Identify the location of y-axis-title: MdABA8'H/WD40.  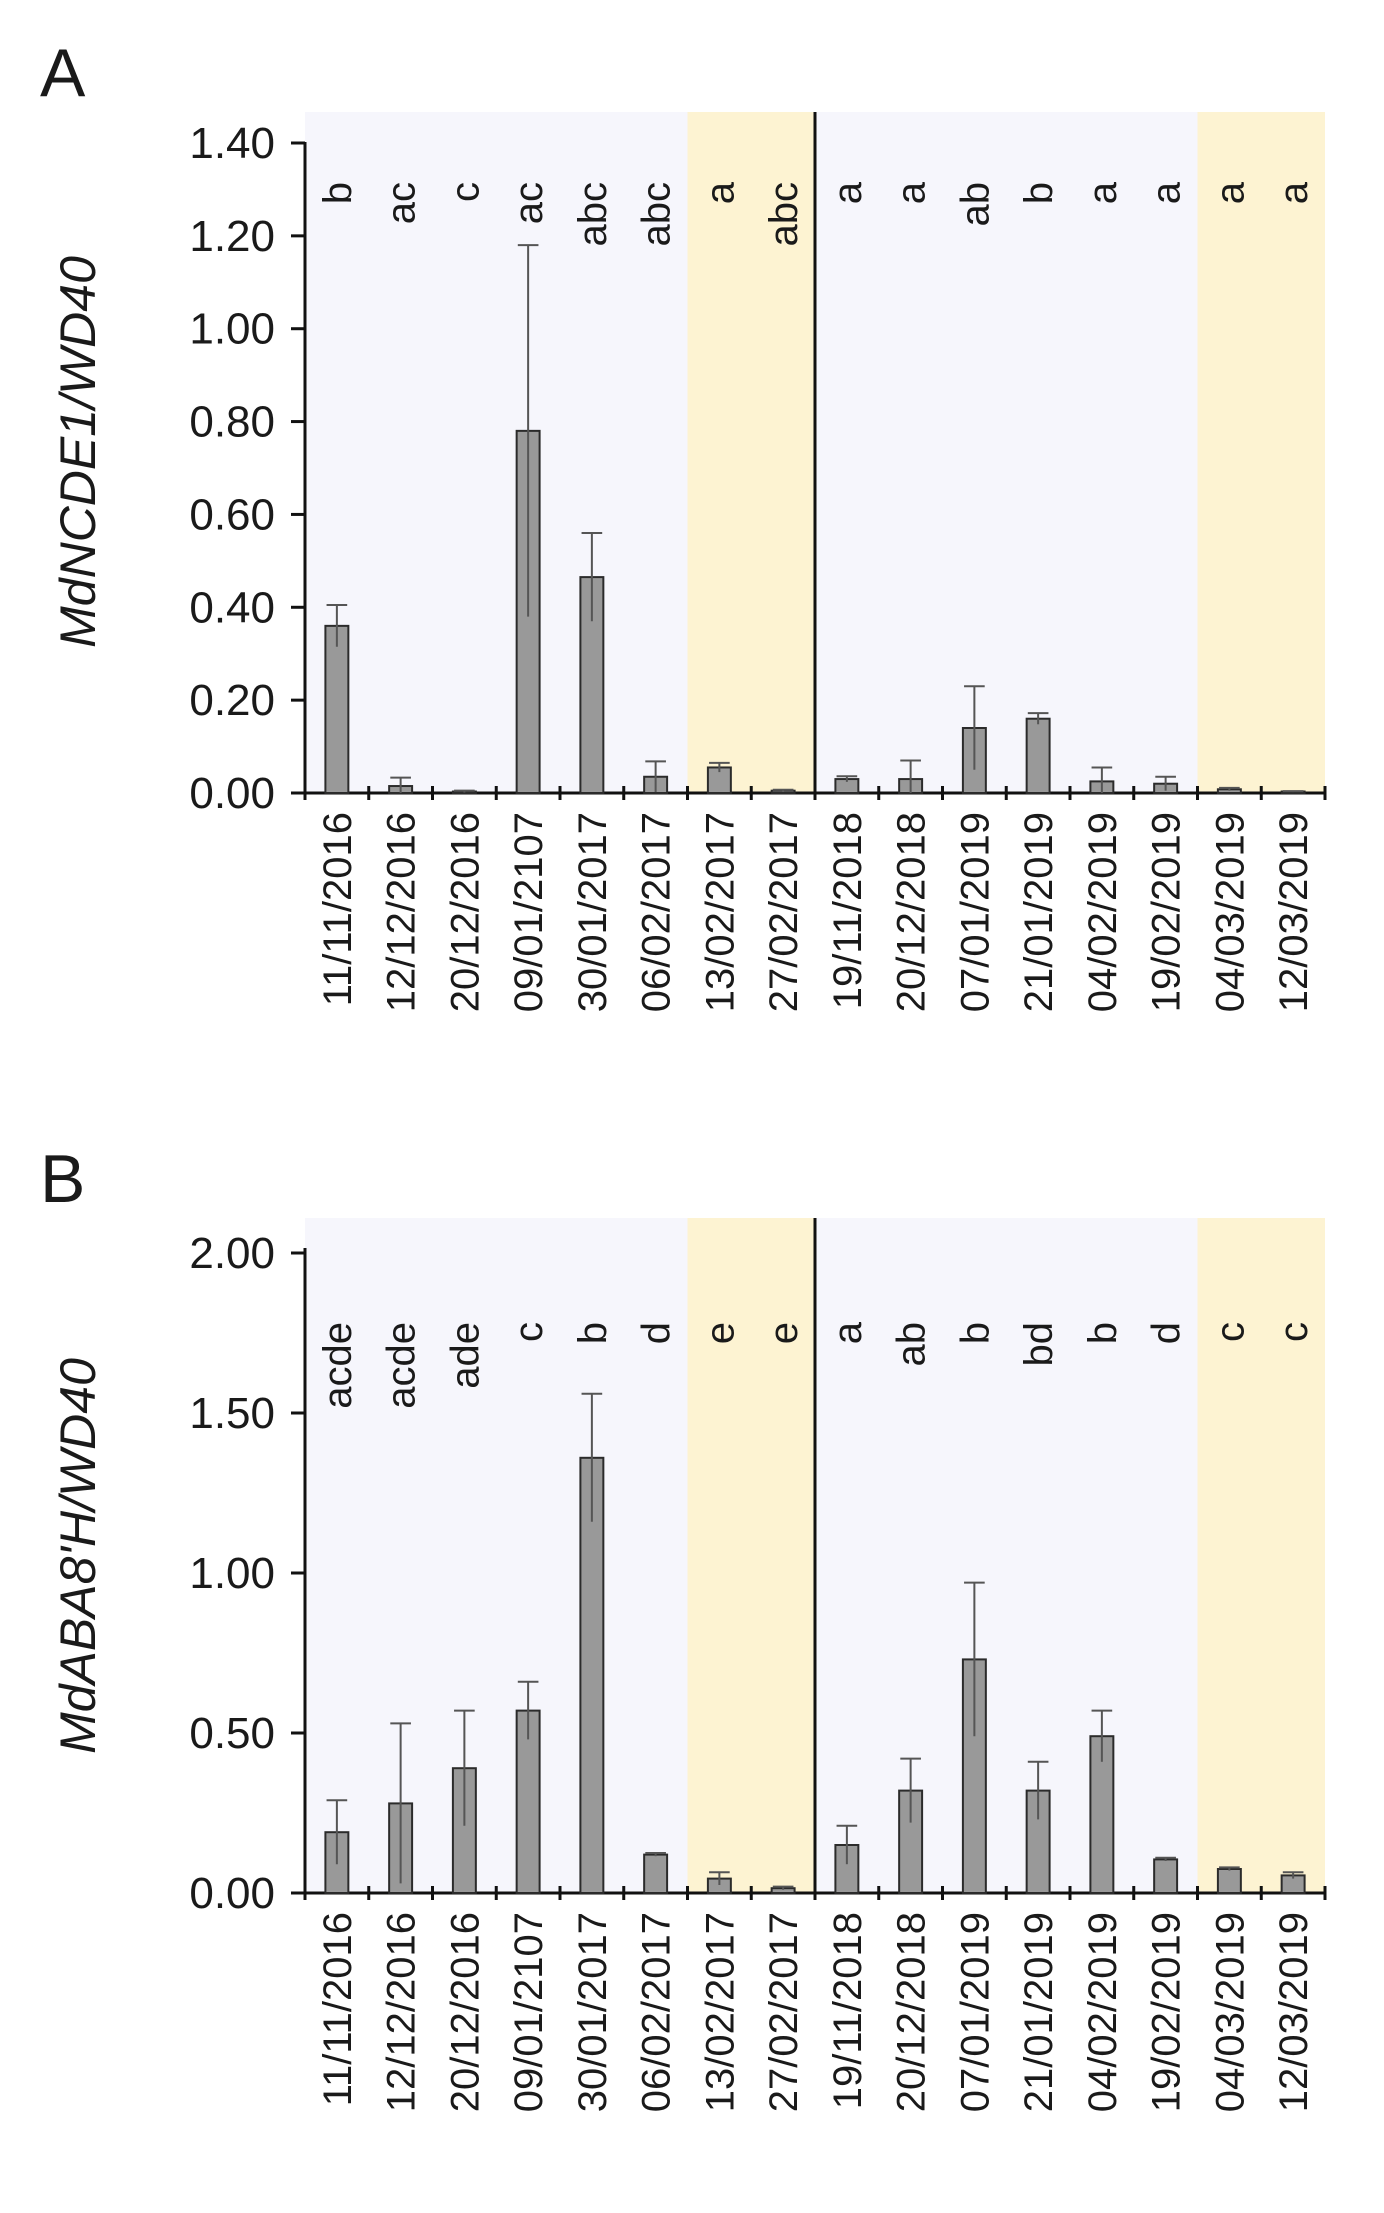
(78, 1556).